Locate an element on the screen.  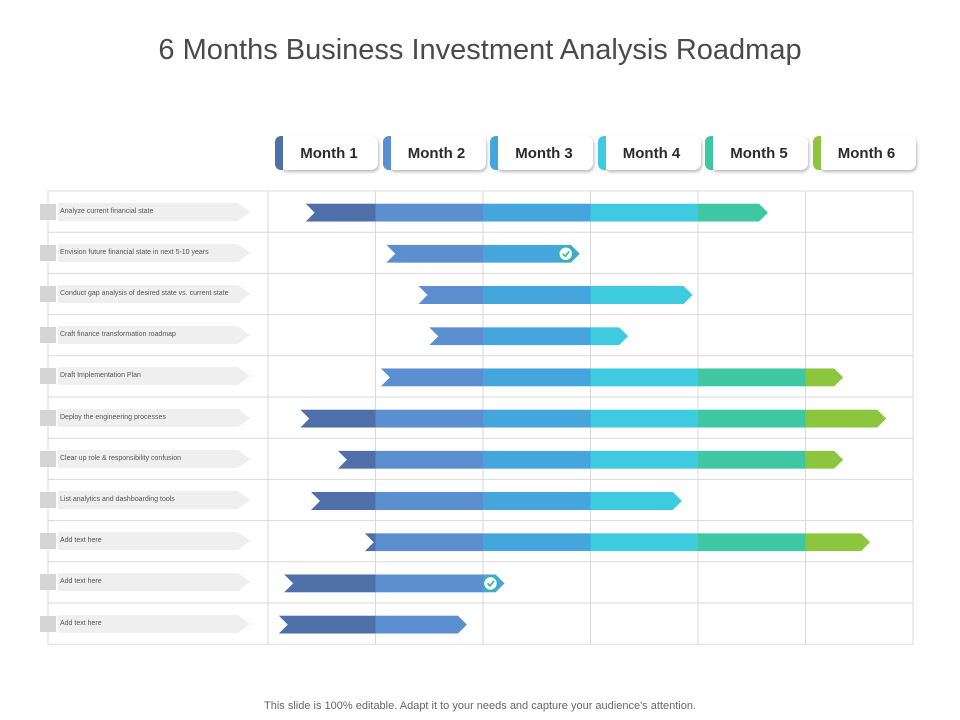
task-row-label-5: Draft Implementation Plan is located at coordinates (150, 376).